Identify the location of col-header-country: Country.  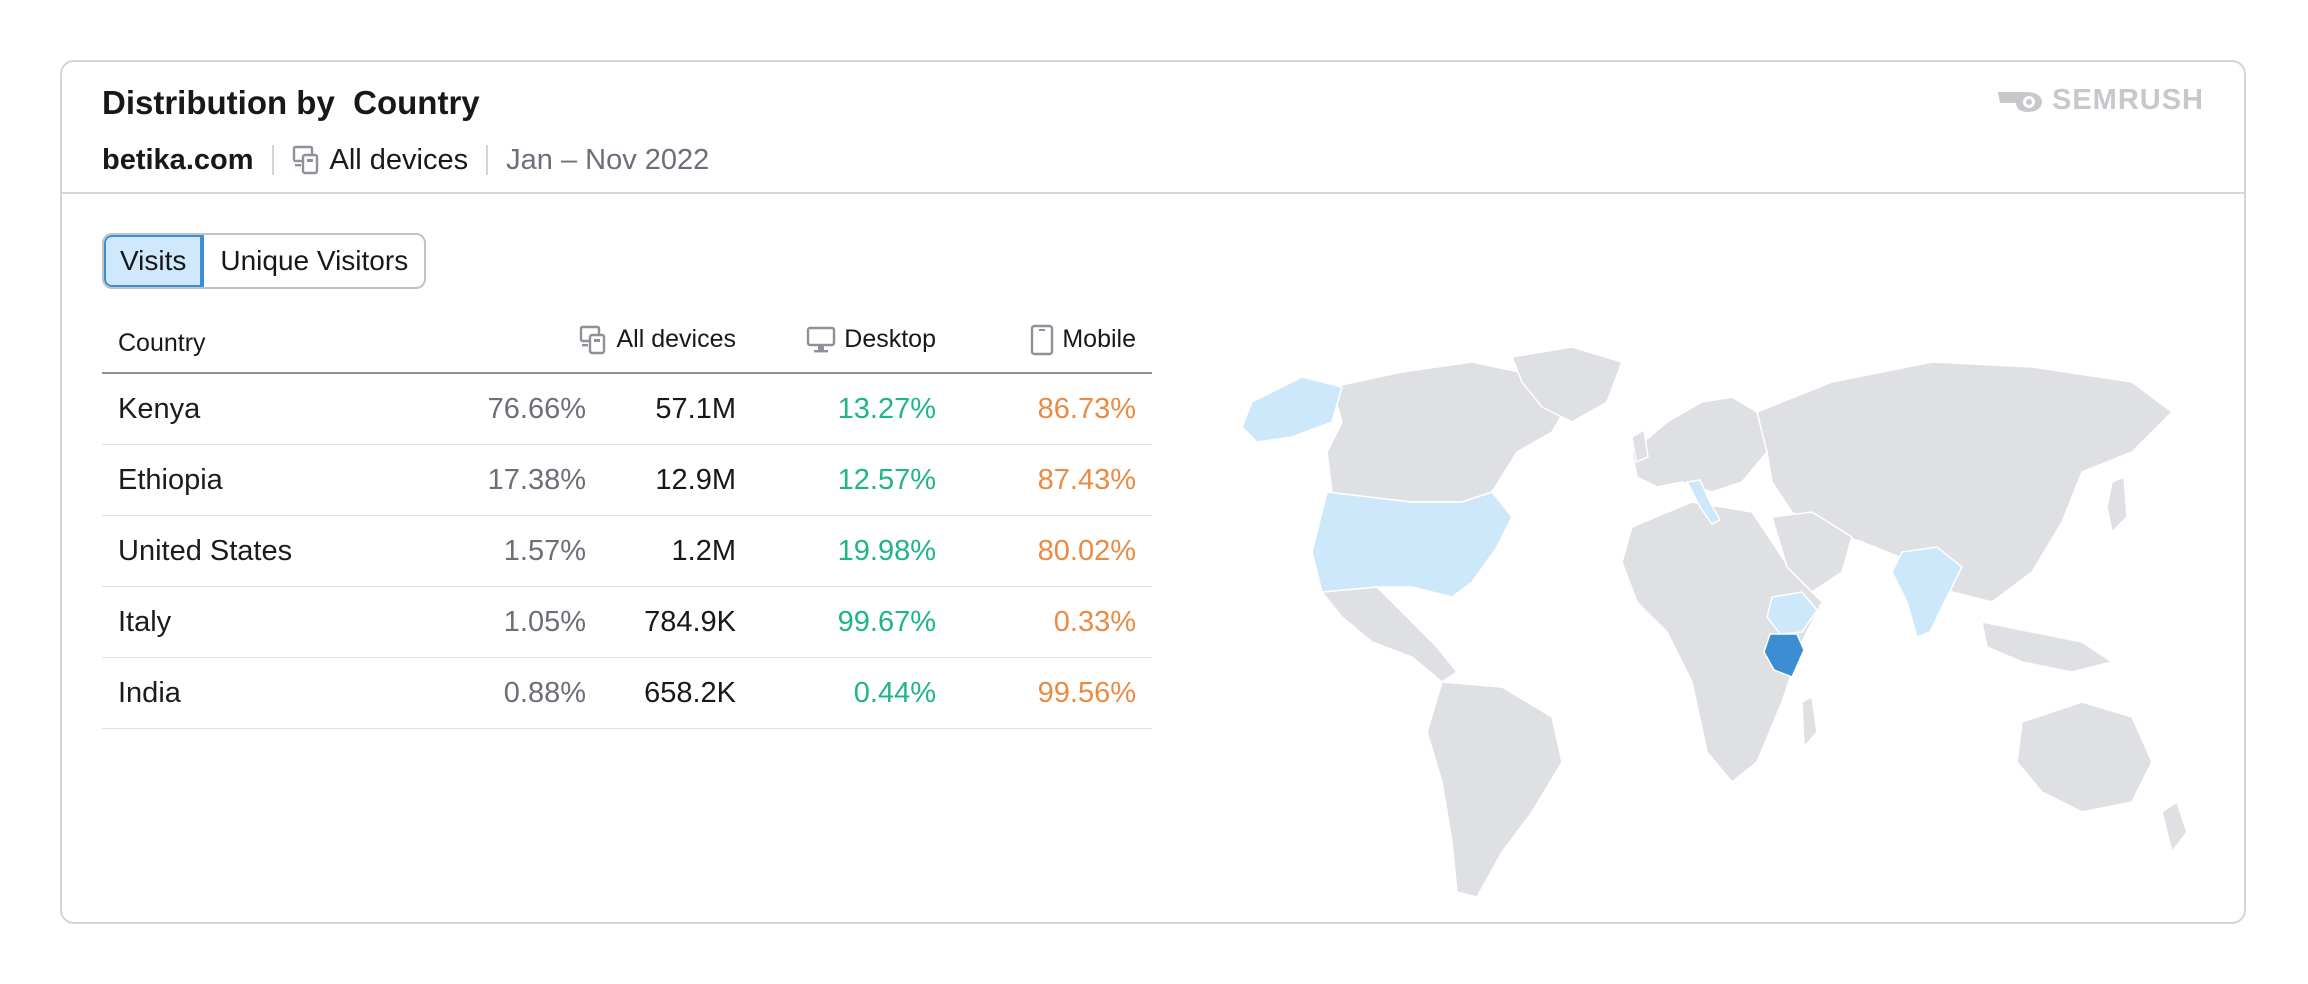
(262, 344).